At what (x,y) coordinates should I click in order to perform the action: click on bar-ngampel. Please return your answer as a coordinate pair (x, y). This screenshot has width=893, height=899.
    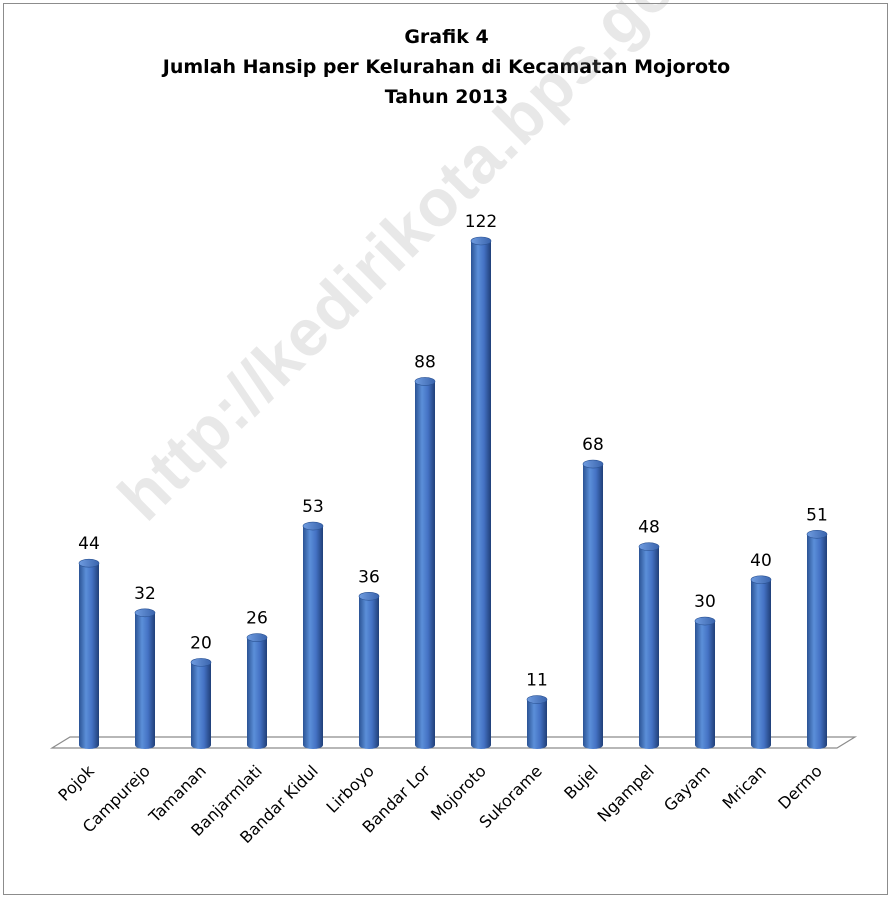
    Looking at the image, I should click on (649, 645).